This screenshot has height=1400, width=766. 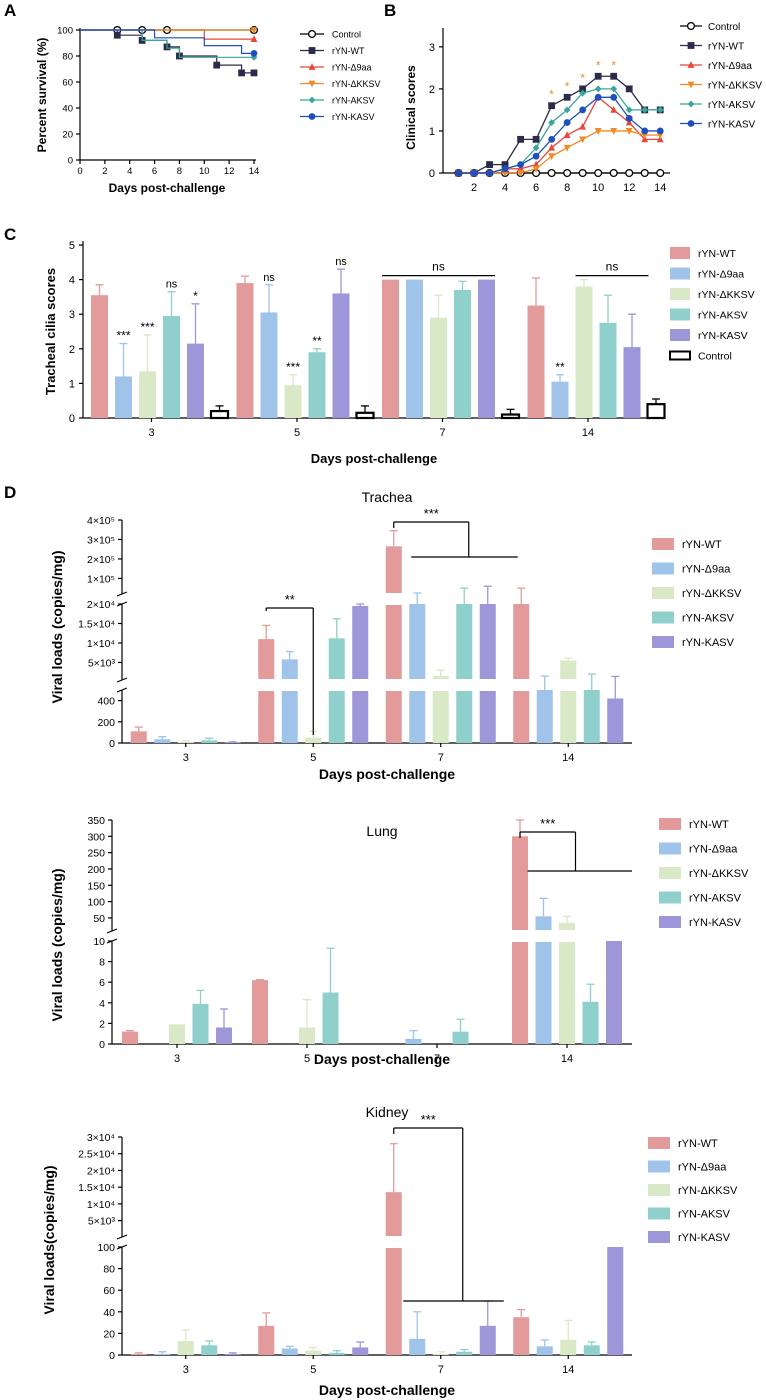 What do you see at coordinates (67, 109) in the screenshot?
I see `y-tick-label: 40` at bounding box center [67, 109].